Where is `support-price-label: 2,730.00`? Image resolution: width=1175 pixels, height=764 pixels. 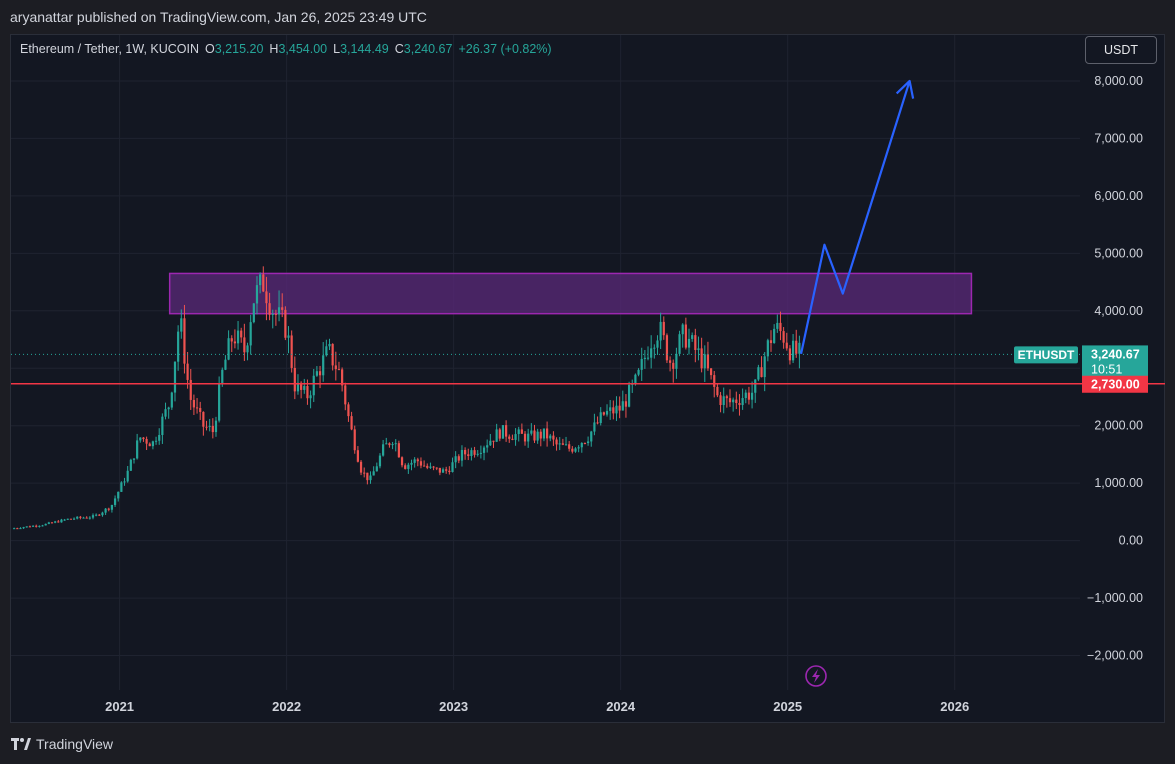
support-price-label: 2,730.00 is located at coordinates (1115, 384).